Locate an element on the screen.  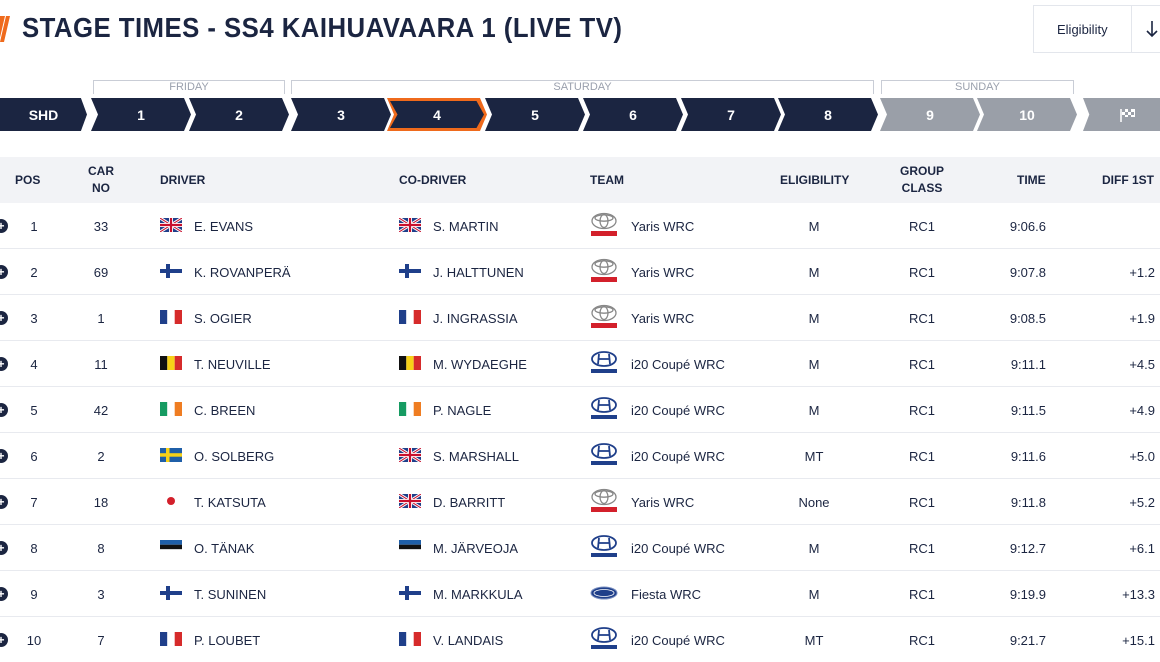
cell-pos: 9 is located at coordinates (34, 594).